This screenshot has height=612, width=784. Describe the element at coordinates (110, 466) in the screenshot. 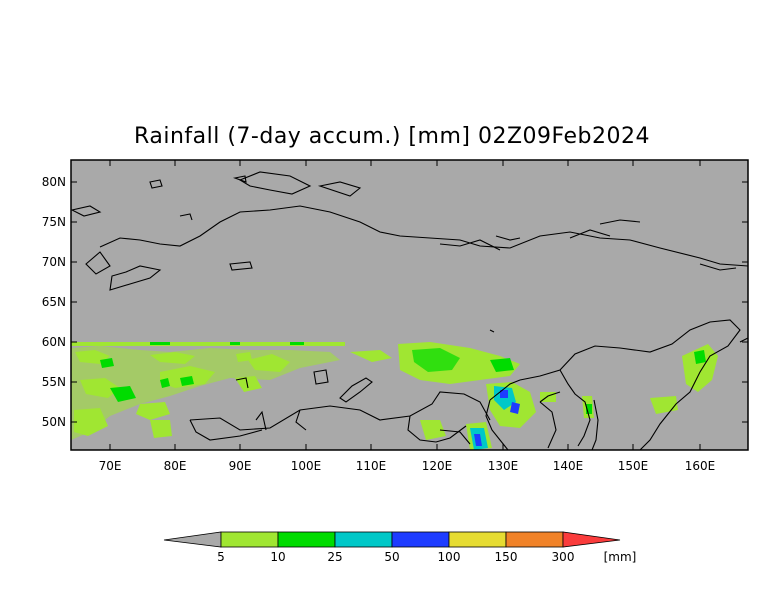

I see `lon-label: 70E` at that location.